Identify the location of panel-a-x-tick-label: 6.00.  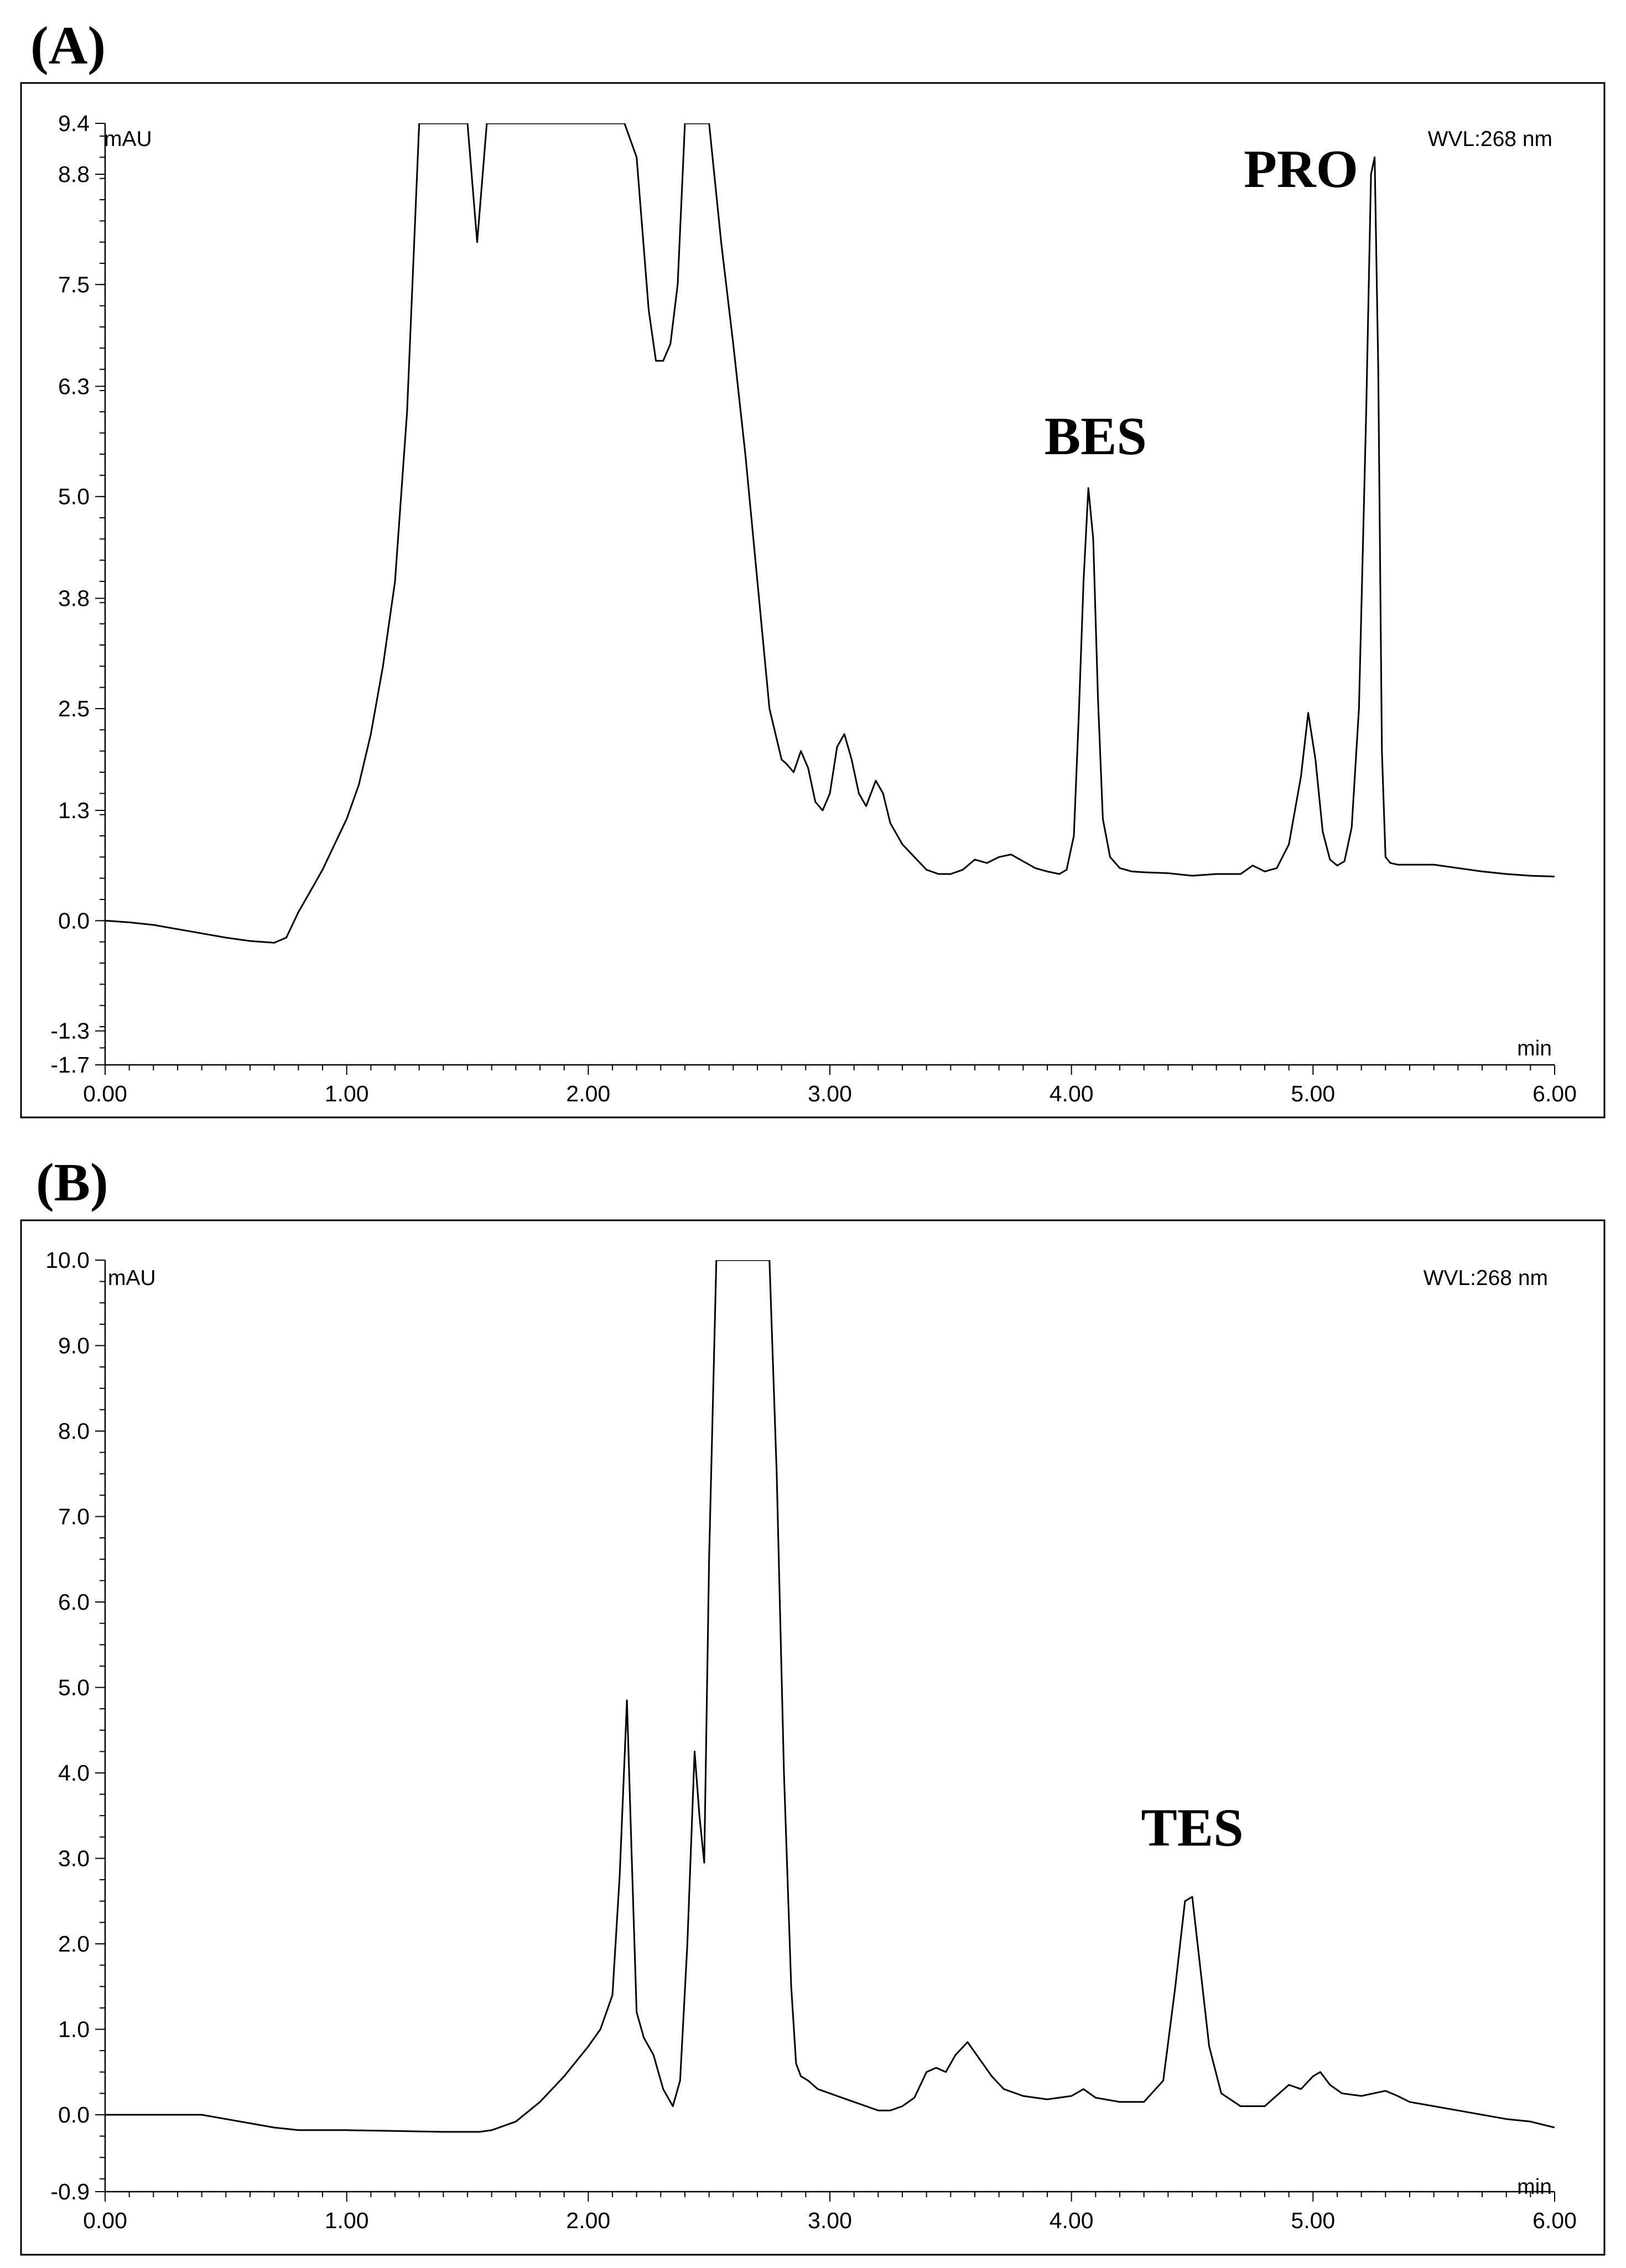
(1555, 1094).